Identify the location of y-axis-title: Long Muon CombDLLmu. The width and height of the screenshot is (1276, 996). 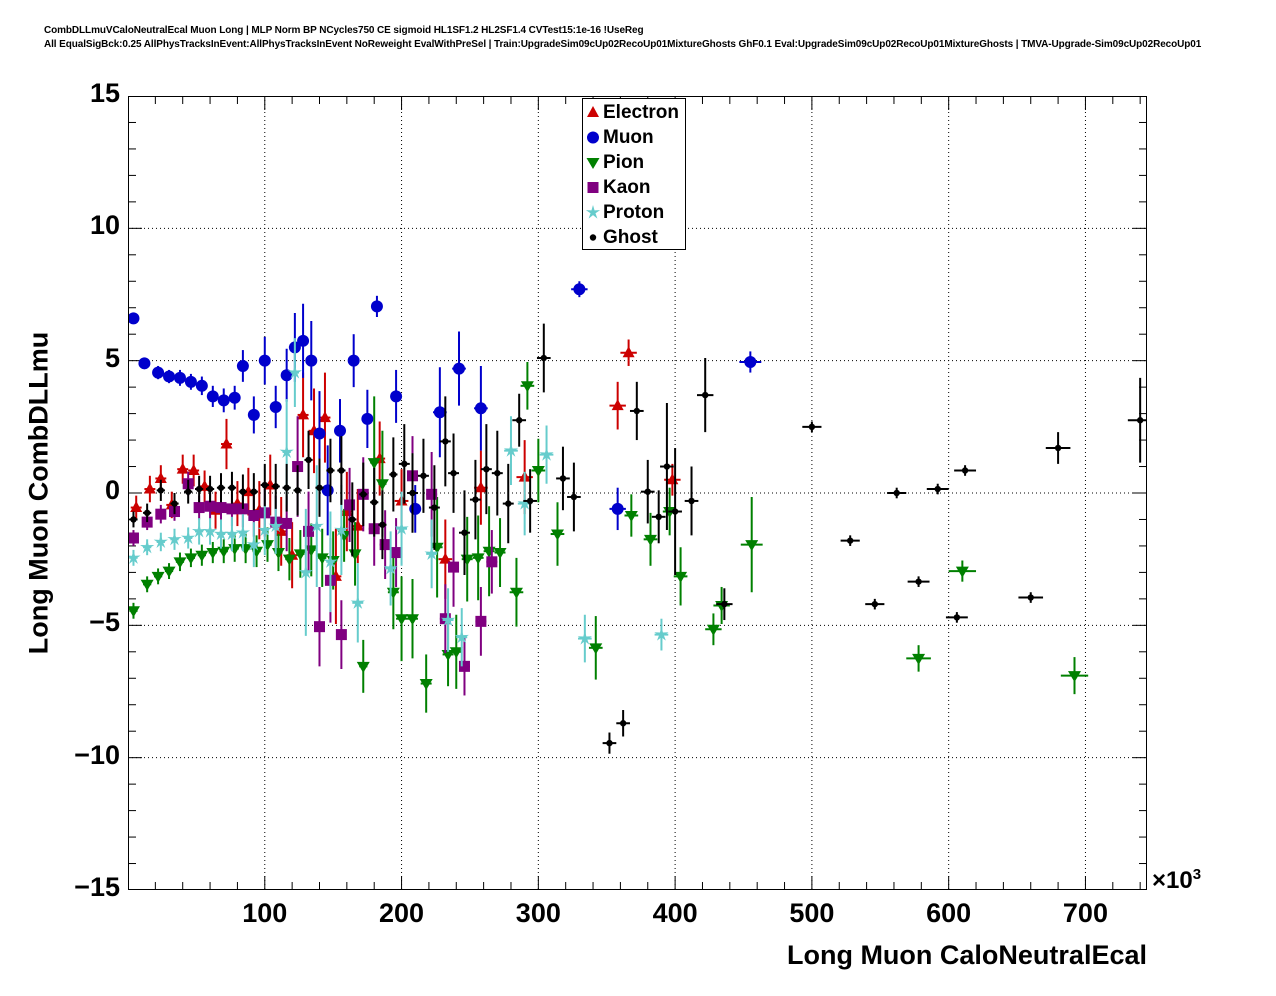
(39, 493).